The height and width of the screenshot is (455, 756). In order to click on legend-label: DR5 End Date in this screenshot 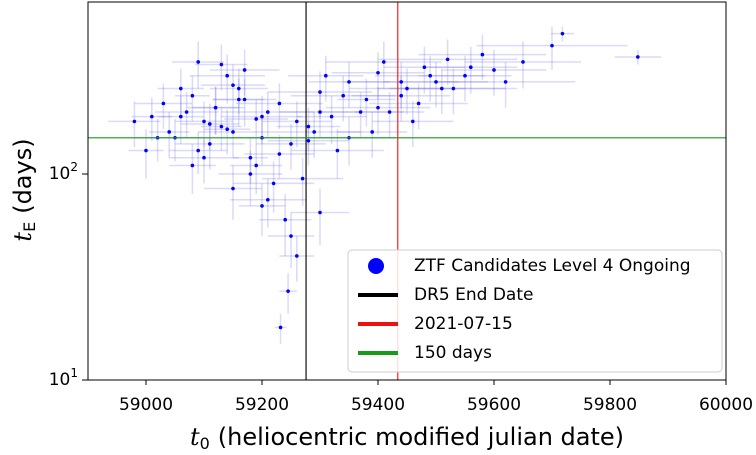, I will do `click(473, 295)`.